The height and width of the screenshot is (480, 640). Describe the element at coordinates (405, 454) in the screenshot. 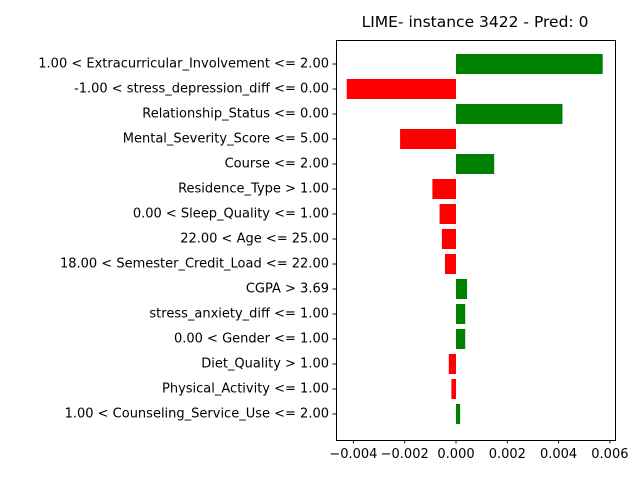

I see `x-tick-label-1: −0.002` at that location.